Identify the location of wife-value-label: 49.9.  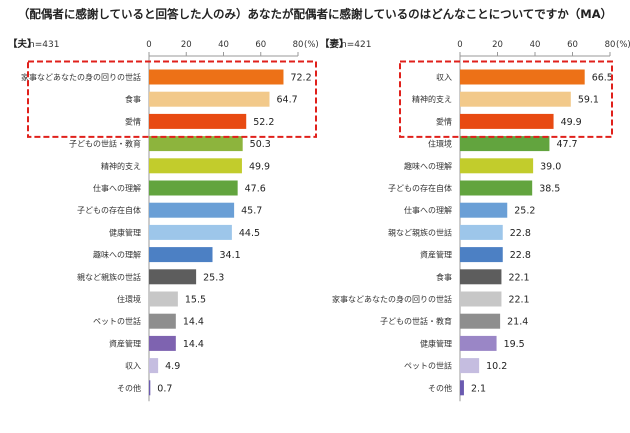
(571, 122).